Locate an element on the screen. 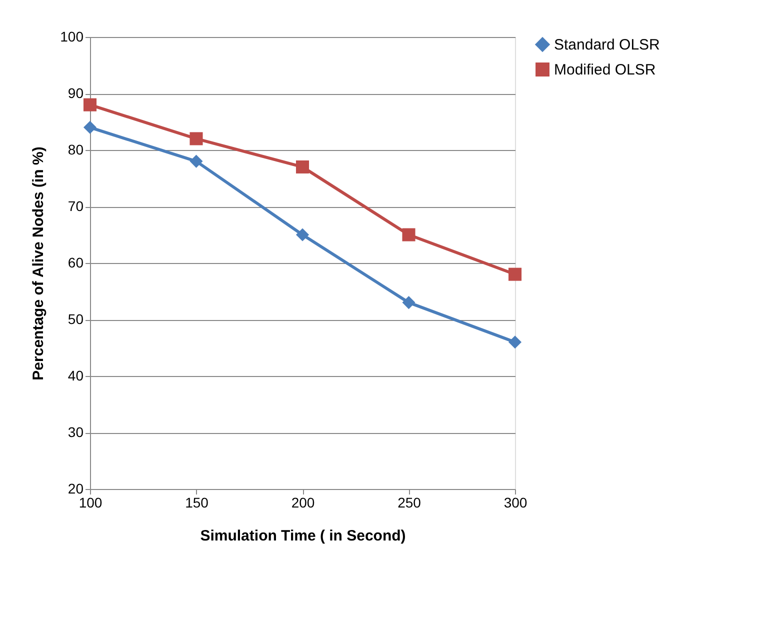  x-tick-label: 100 is located at coordinates (90, 502).